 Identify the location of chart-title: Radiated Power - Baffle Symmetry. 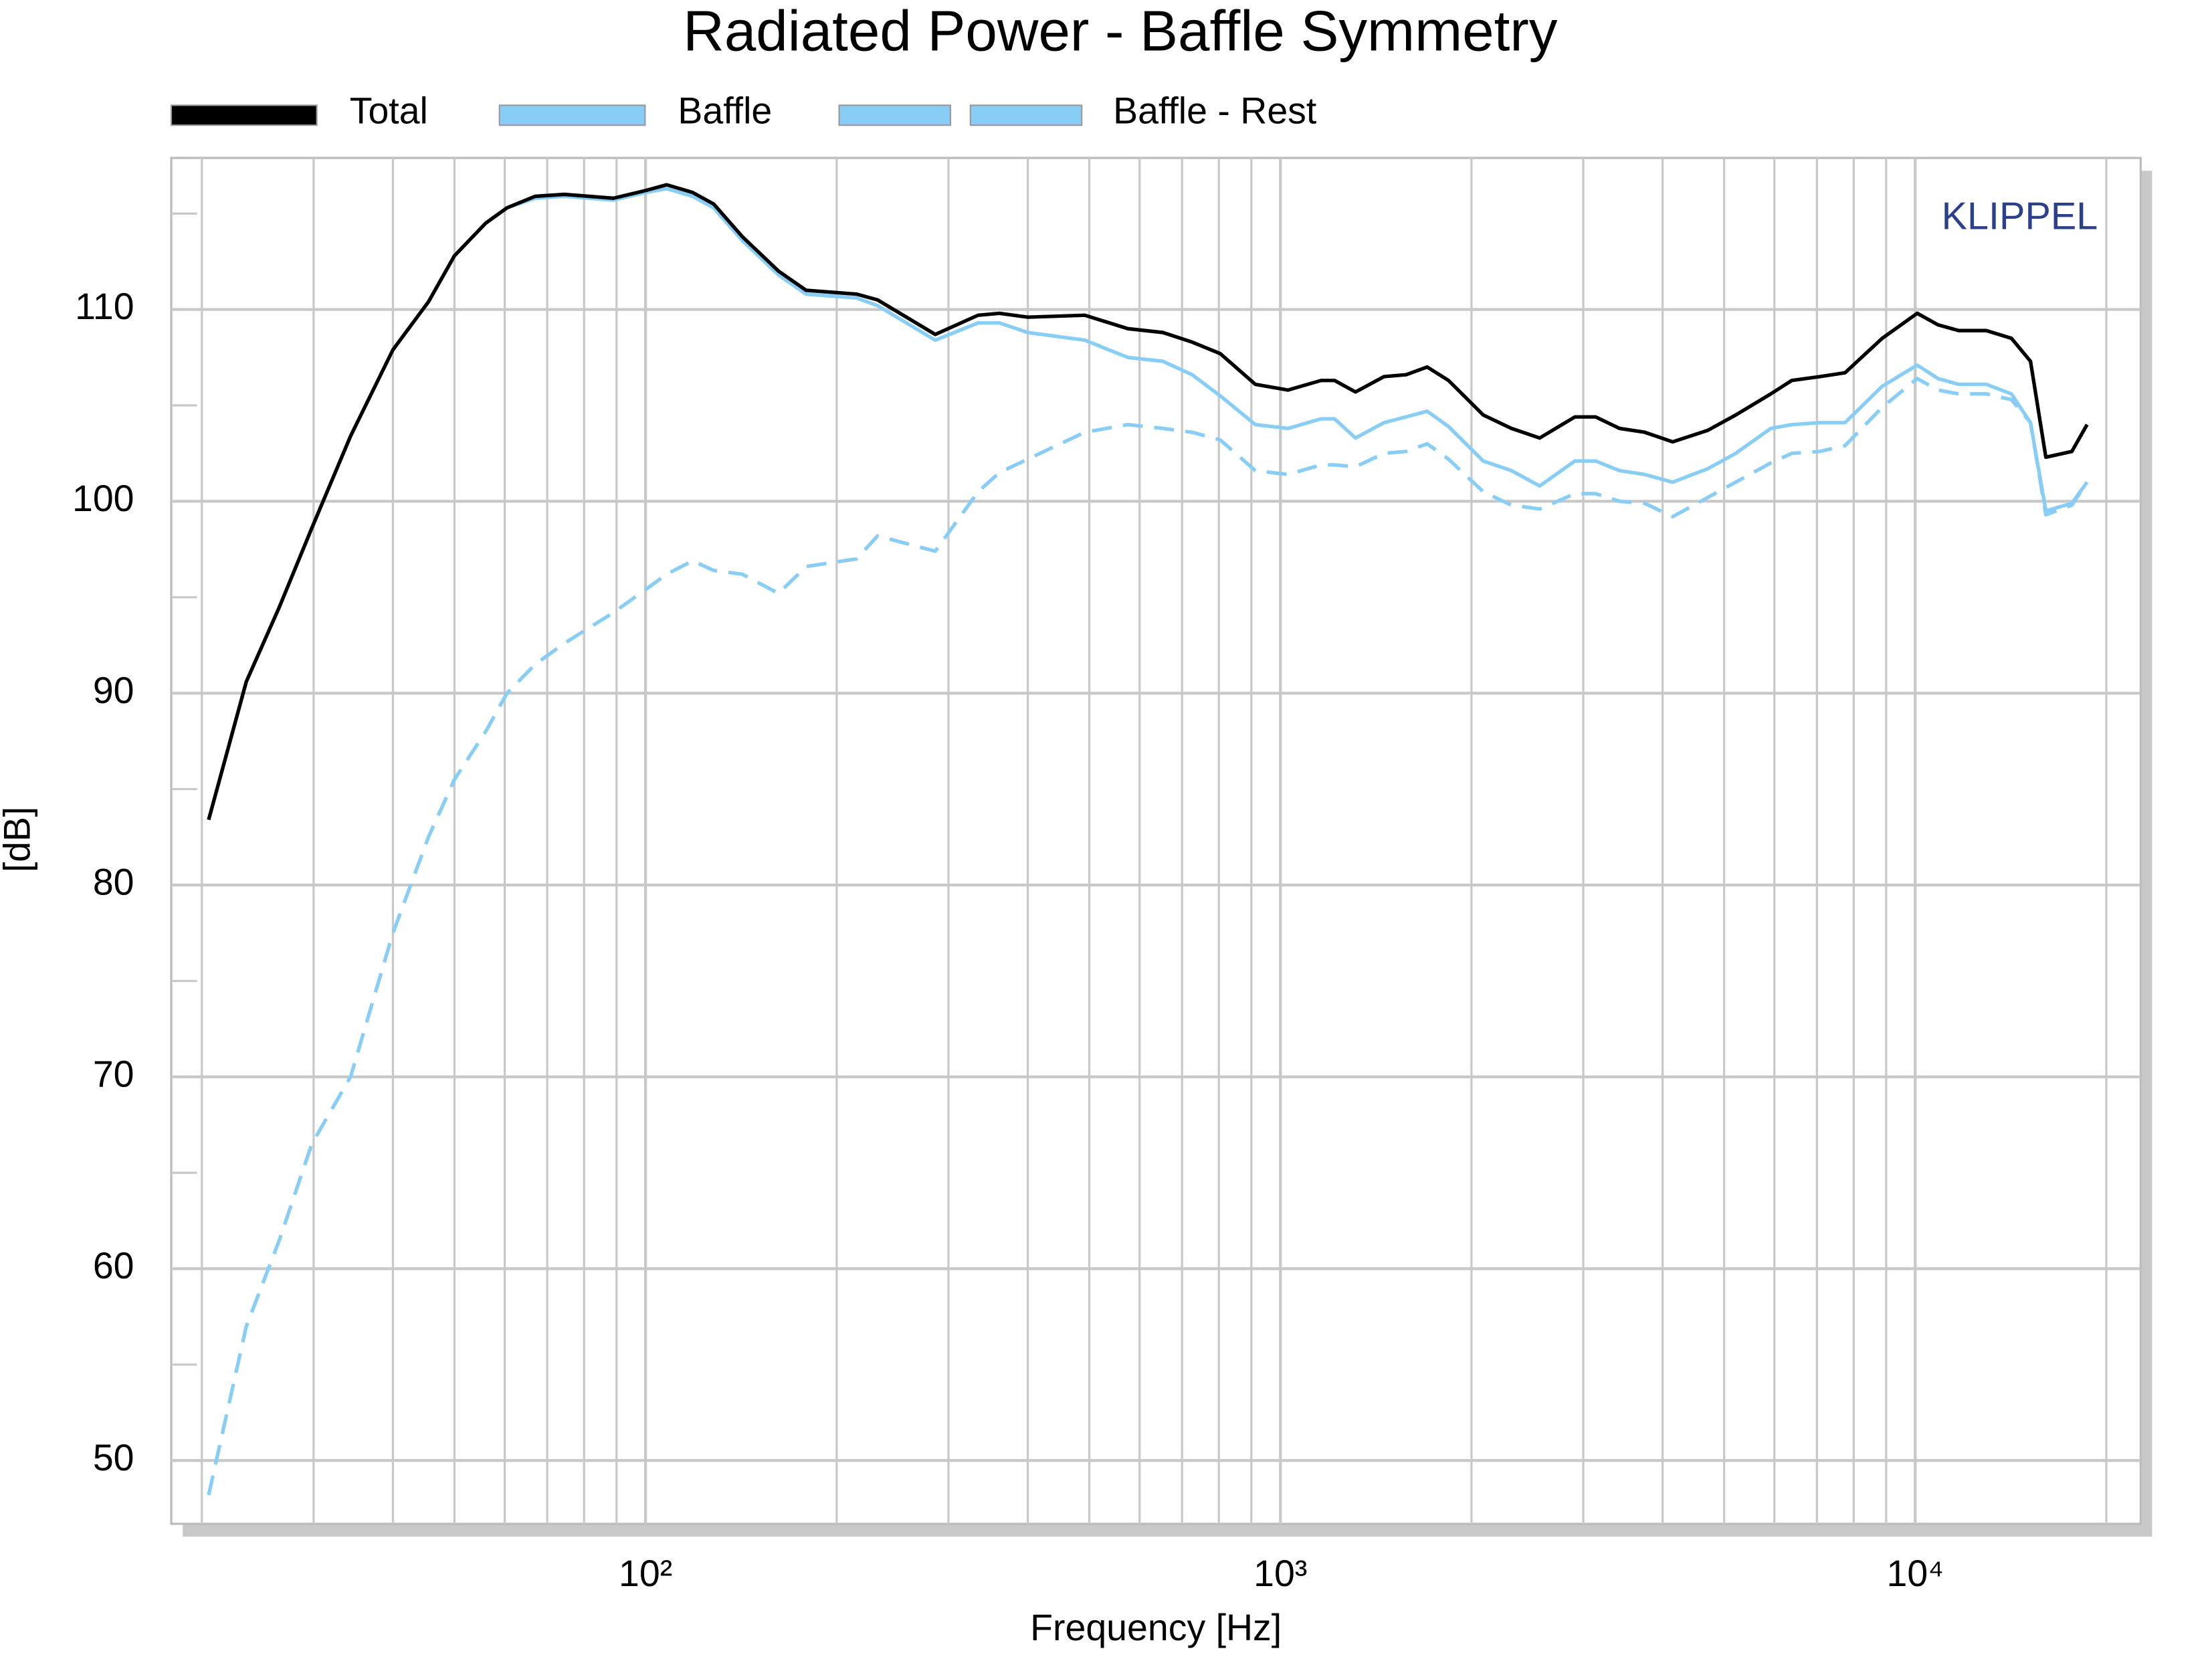
(1120, 32).